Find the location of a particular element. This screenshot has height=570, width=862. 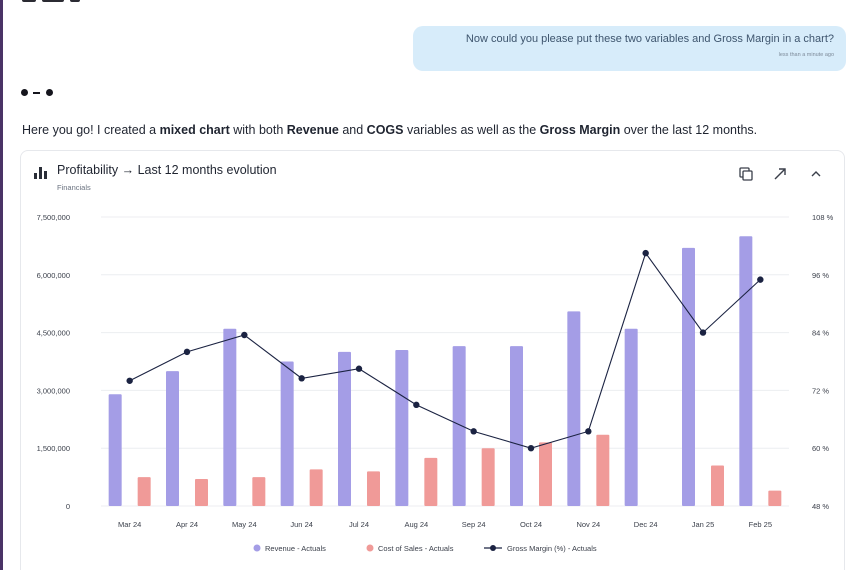

y-left-tick-label: 4,500,000 is located at coordinates (53, 333).